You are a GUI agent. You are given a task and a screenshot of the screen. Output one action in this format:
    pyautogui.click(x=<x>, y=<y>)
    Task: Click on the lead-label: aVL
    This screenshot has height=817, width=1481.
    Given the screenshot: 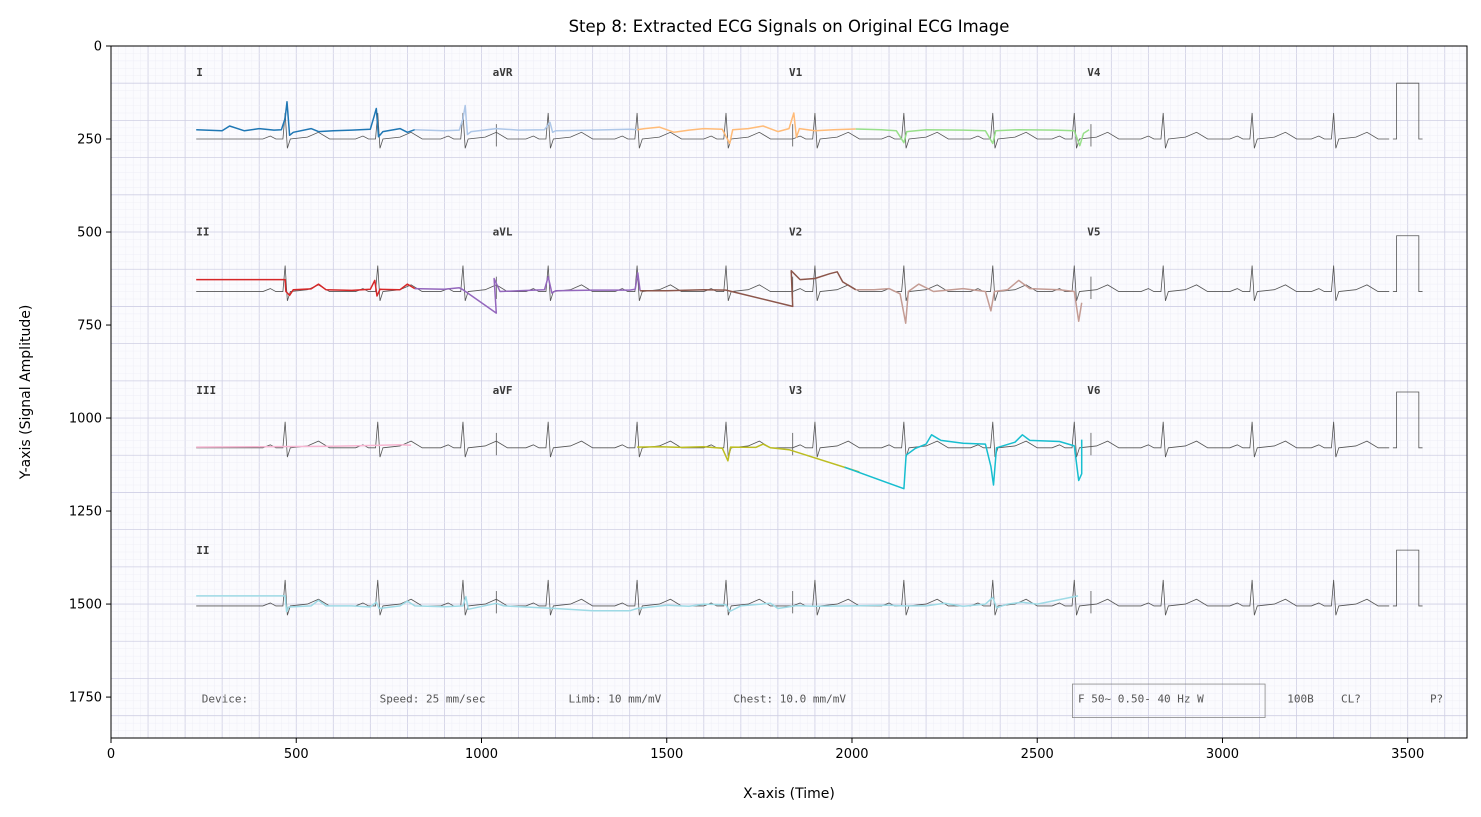 What is the action you would take?
    pyautogui.click(x=503, y=232)
    